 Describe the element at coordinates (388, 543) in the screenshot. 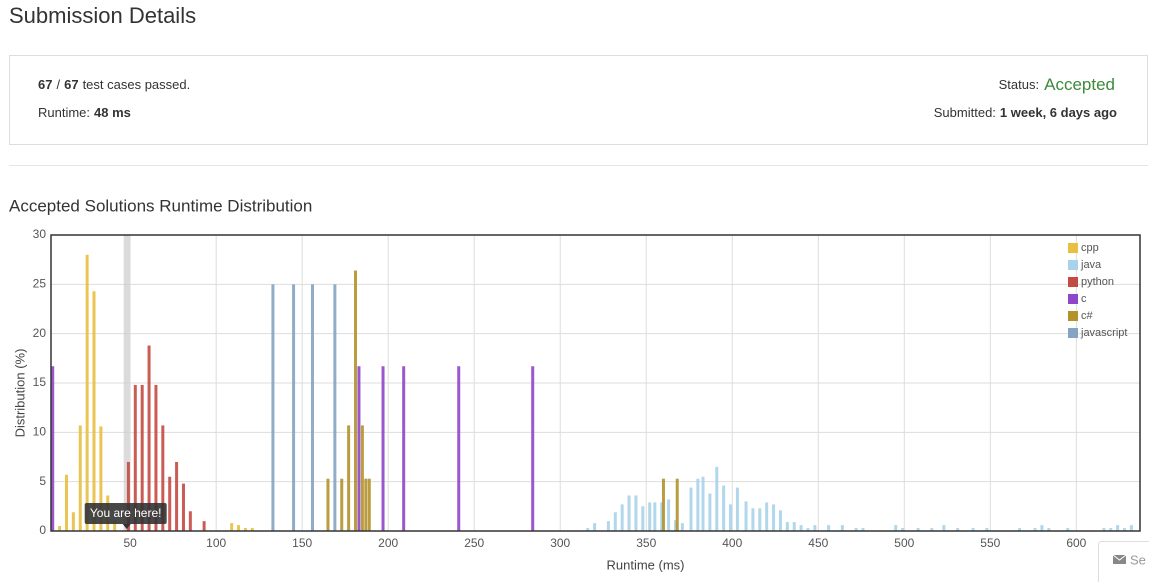

I see `x-tick-label: 200` at that location.